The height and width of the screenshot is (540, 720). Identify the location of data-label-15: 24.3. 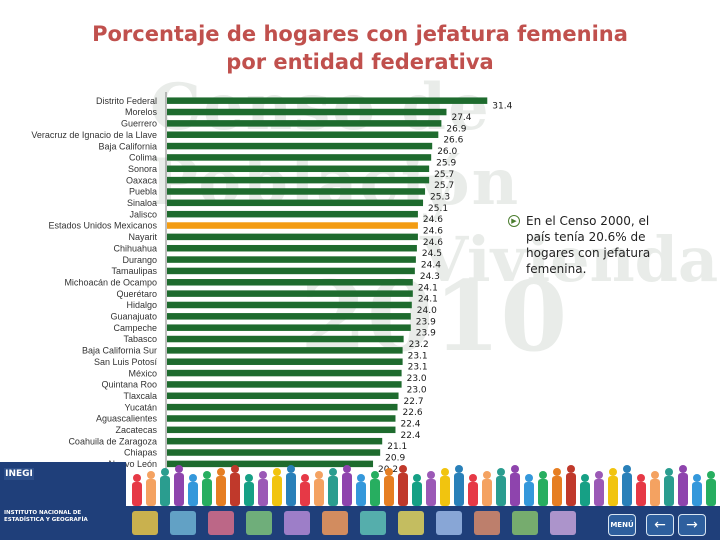
(430, 277).